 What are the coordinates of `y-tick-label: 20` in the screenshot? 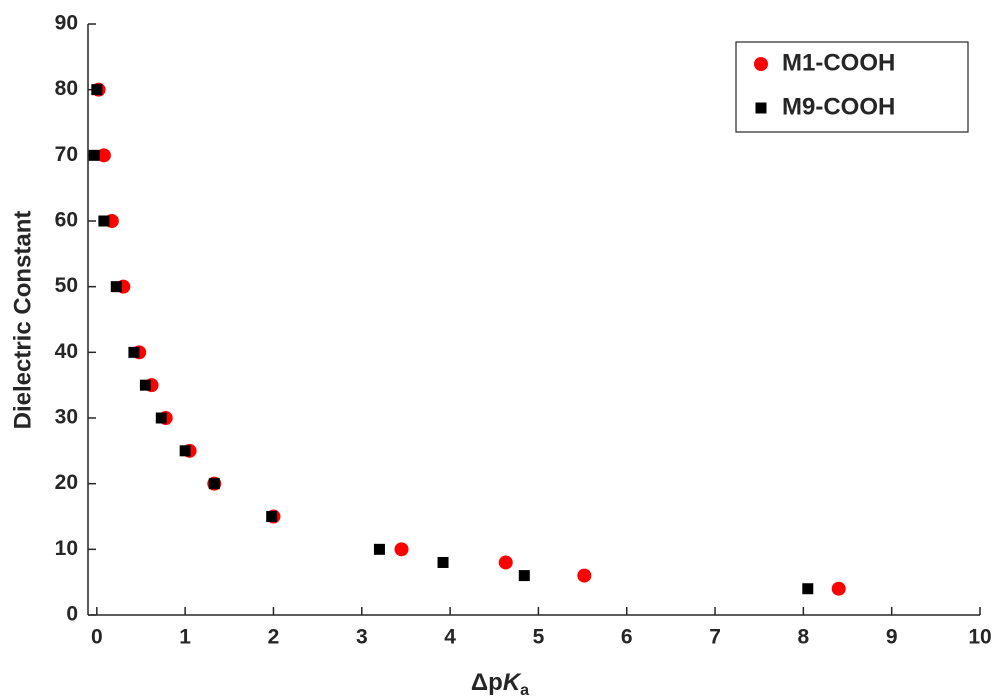 It's located at (66, 482).